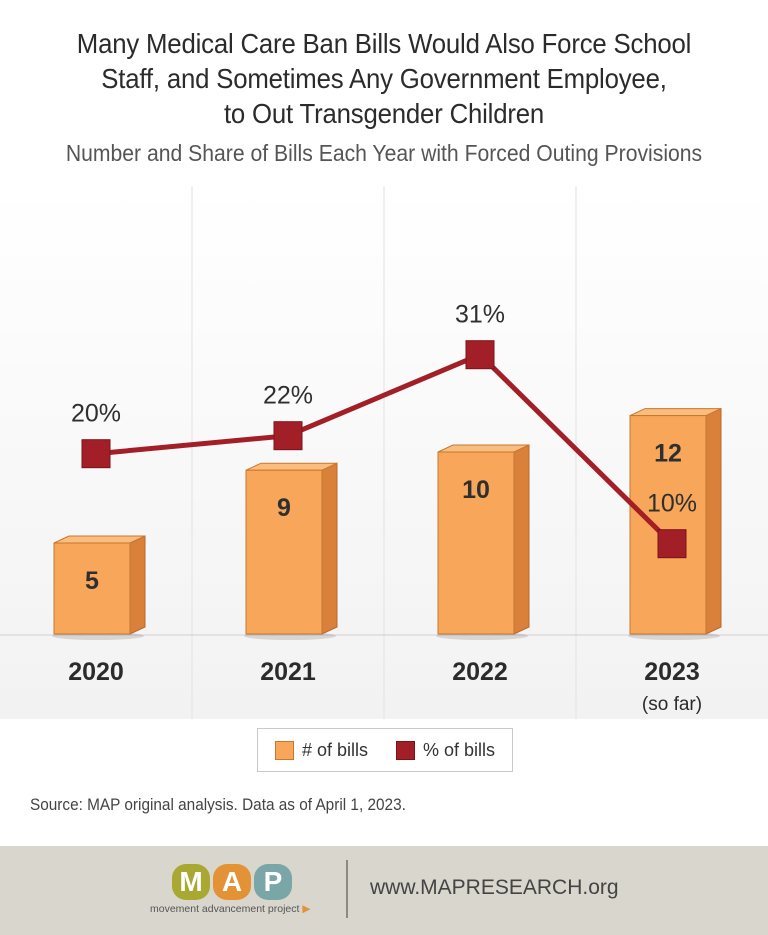 The image size is (768, 935). Describe the element at coordinates (96, 414) in the screenshot. I see `pct-label-2020: 20%` at that location.